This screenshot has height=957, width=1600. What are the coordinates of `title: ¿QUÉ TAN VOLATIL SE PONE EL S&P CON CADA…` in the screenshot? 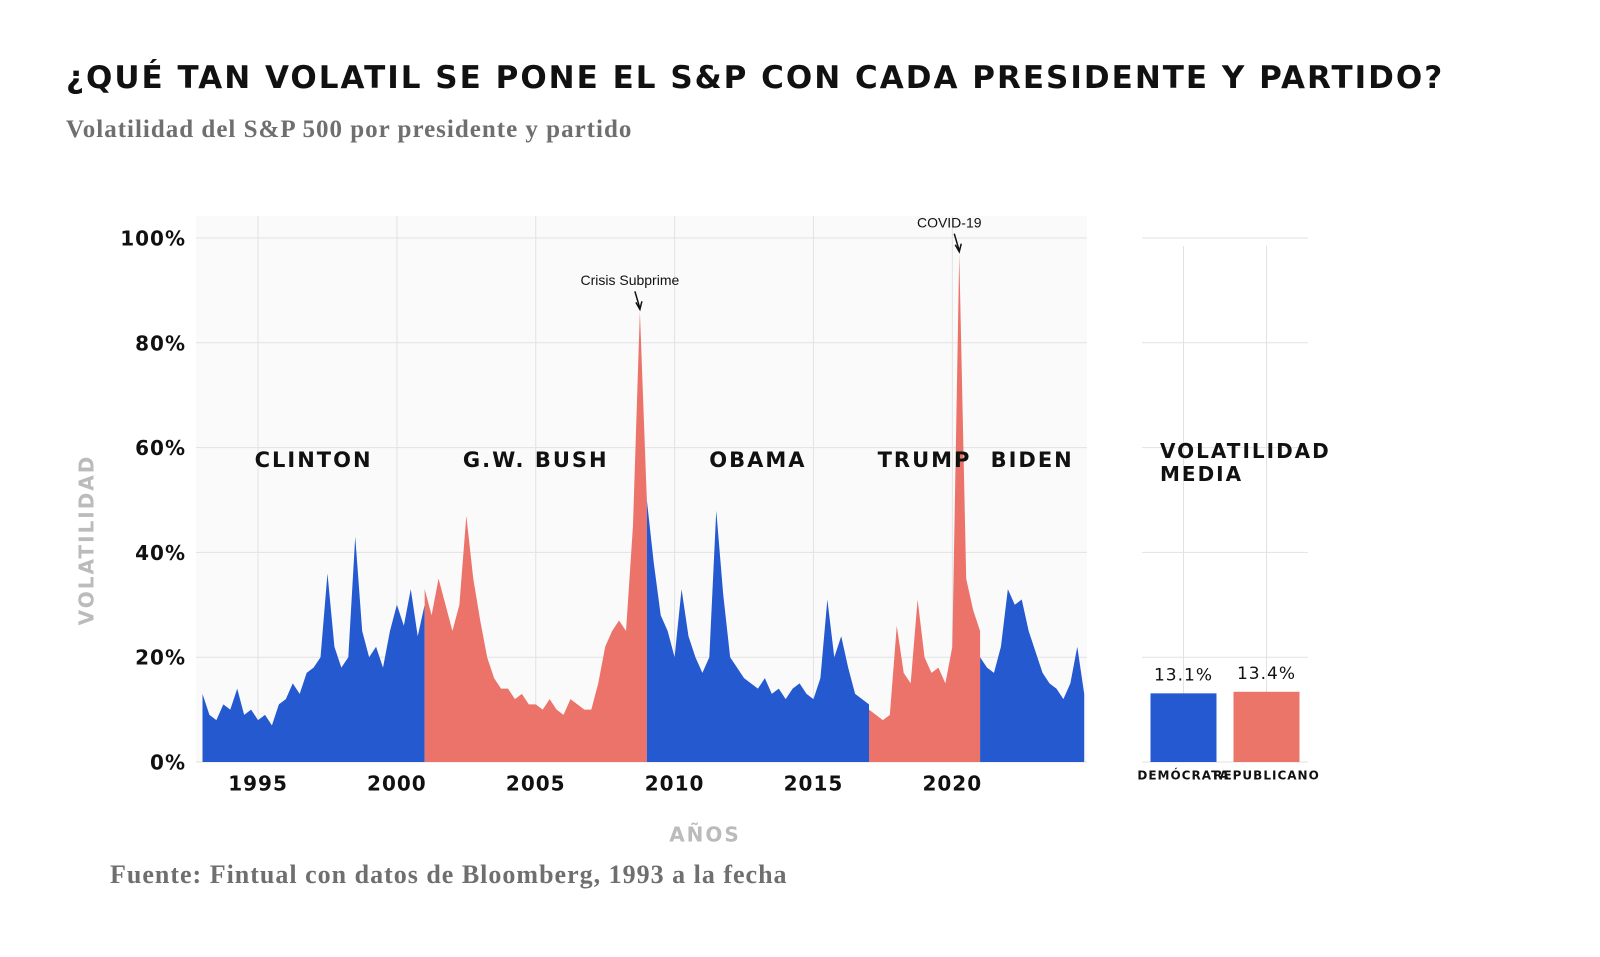 It's located at (755, 78).